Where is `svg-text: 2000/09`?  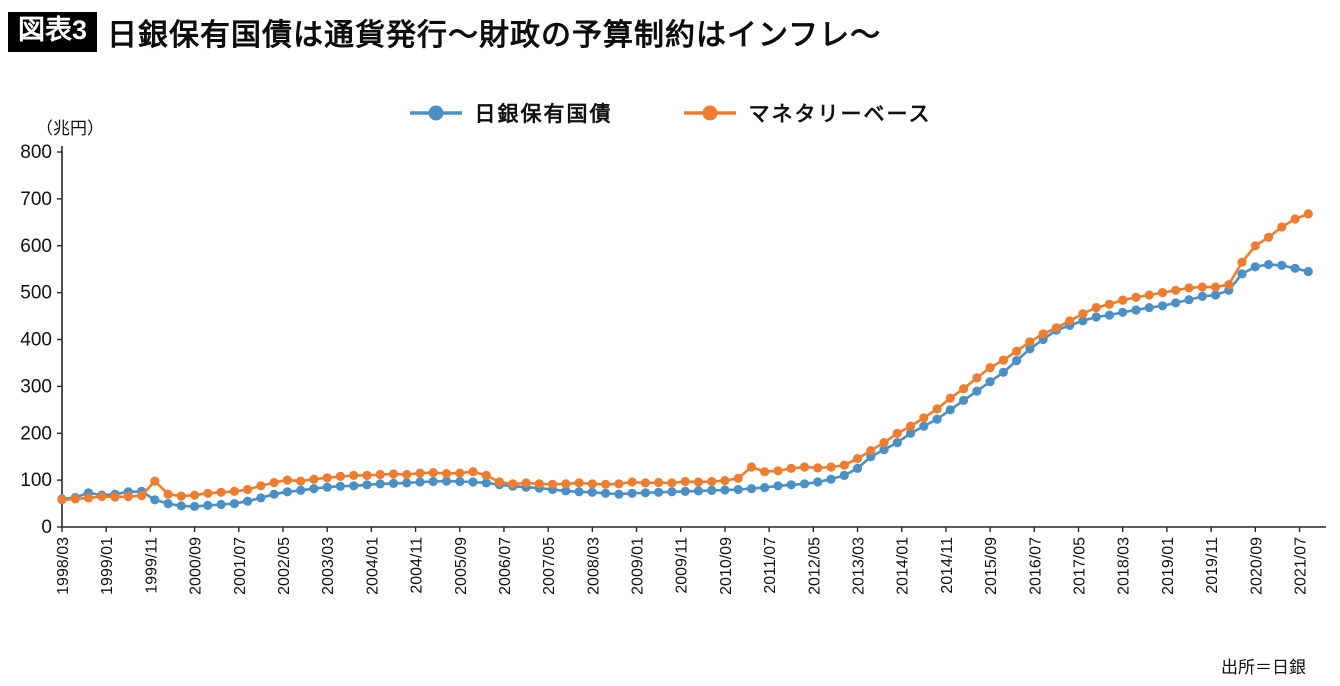
svg-text: 2000/09 is located at coordinates (196, 566).